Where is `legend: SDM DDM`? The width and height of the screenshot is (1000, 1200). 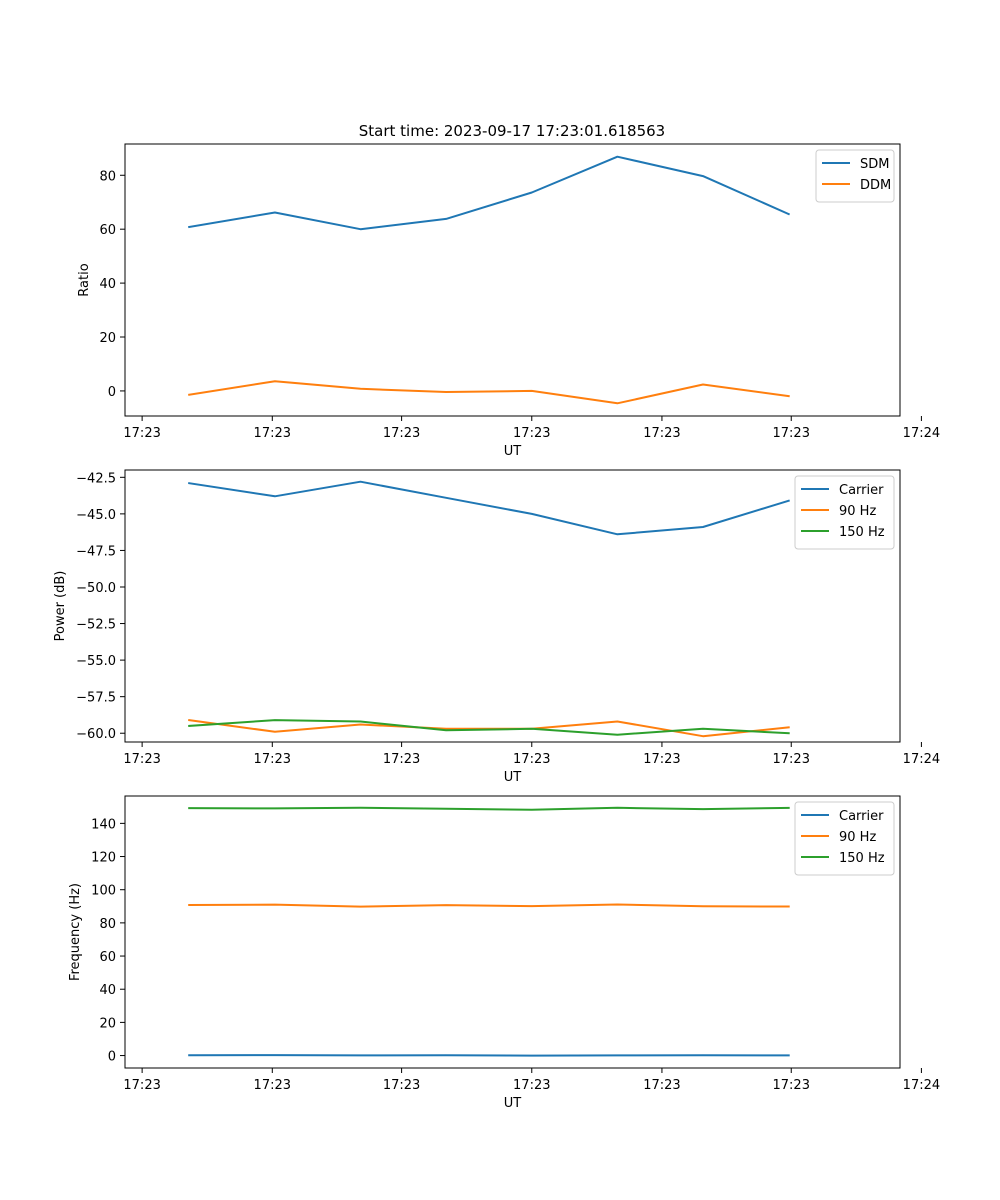 legend: SDM DDM is located at coordinates (855, 176).